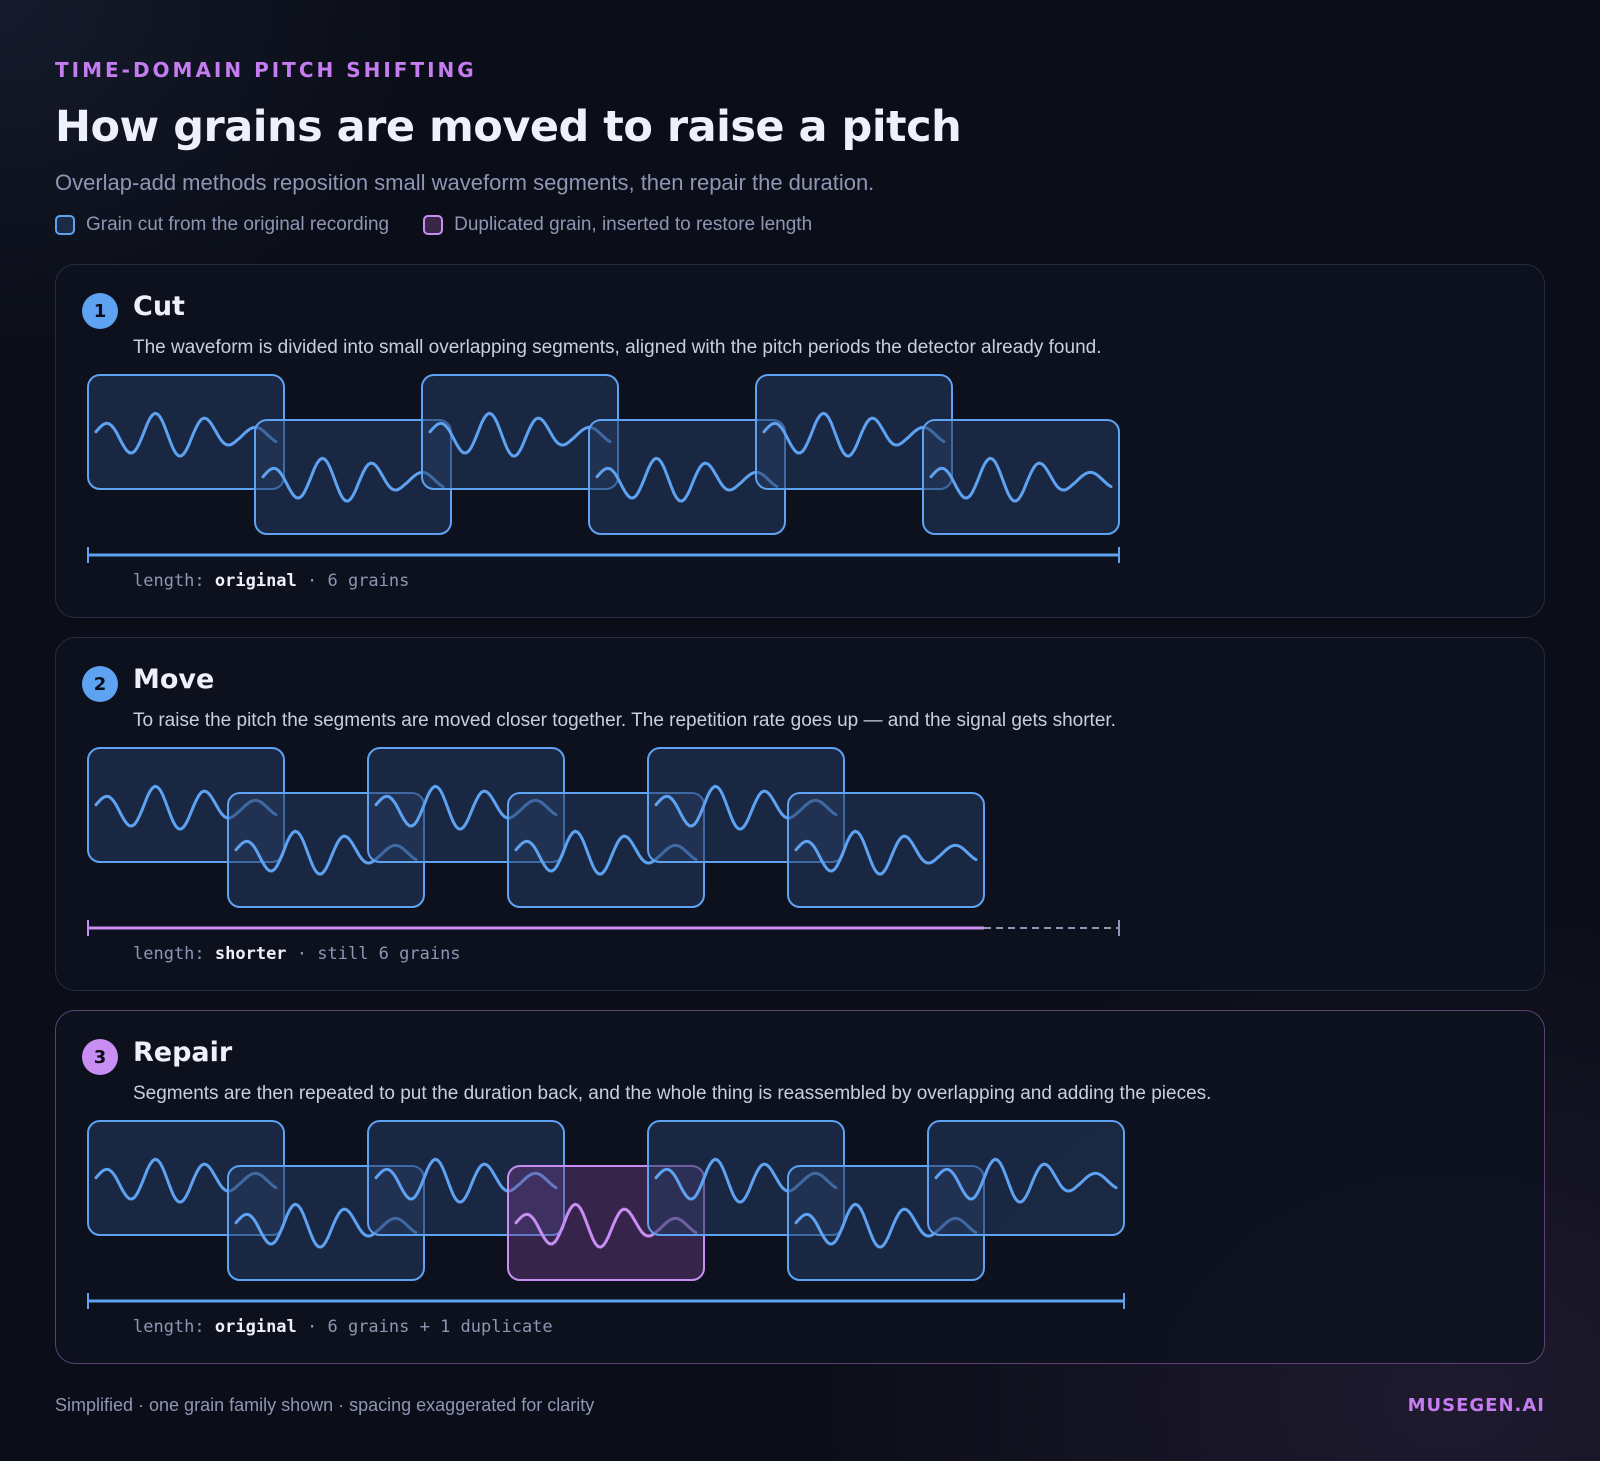 The width and height of the screenshot is (1600, 1461). Describe the element at coordinates (100, 684) in the screenshot. I see `step-badge: 2` at that location.